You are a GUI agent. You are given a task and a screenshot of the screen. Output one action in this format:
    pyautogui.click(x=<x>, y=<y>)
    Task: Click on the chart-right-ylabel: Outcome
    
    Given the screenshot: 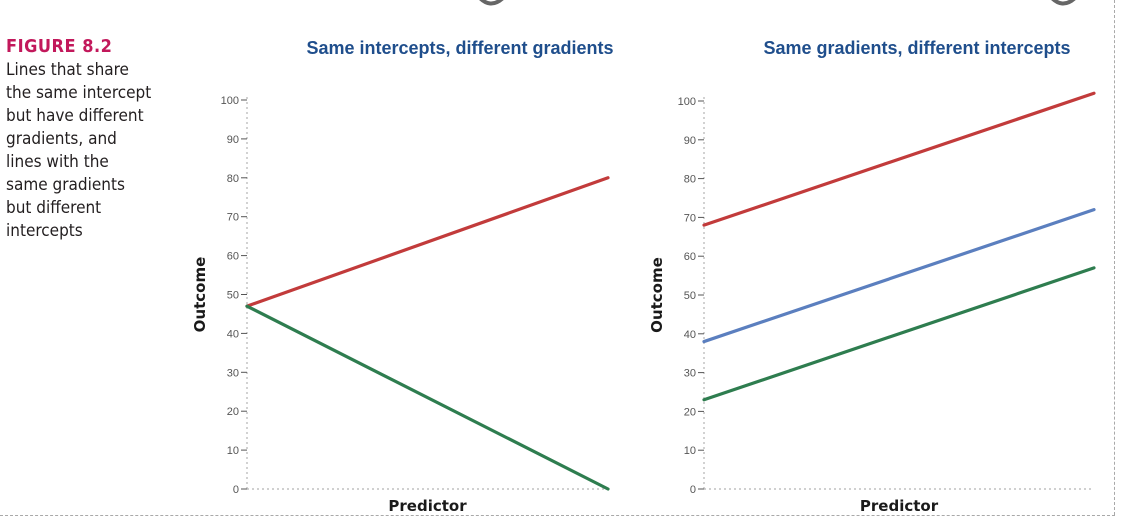 What is the action you would take?
    pyautogui.click(x=657, y=295)
    